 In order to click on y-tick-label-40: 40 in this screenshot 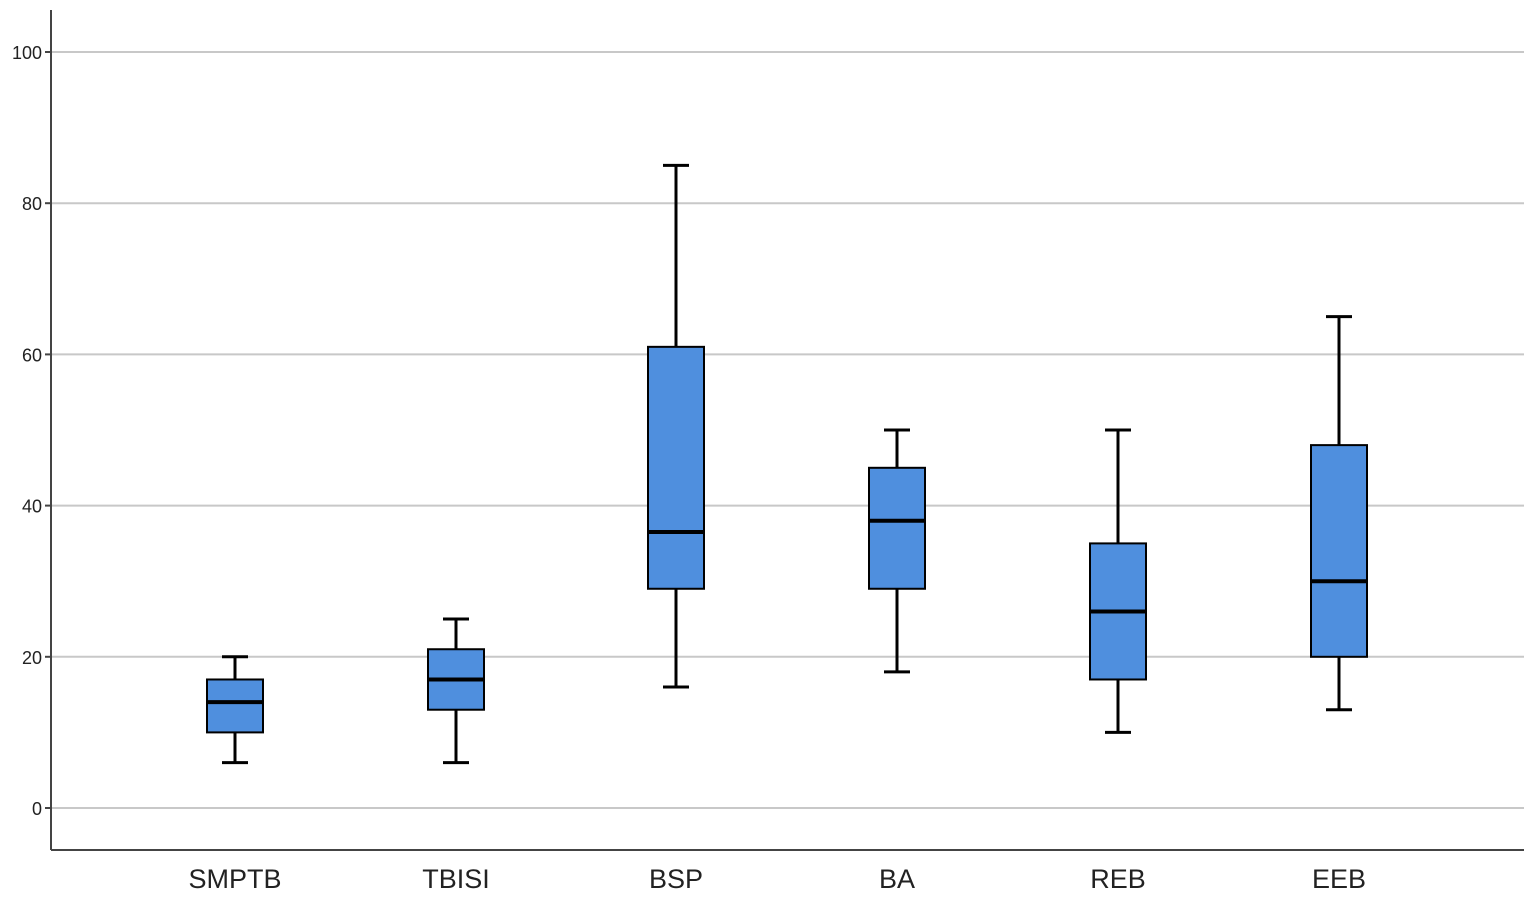, I will do `click(32, 507)`.